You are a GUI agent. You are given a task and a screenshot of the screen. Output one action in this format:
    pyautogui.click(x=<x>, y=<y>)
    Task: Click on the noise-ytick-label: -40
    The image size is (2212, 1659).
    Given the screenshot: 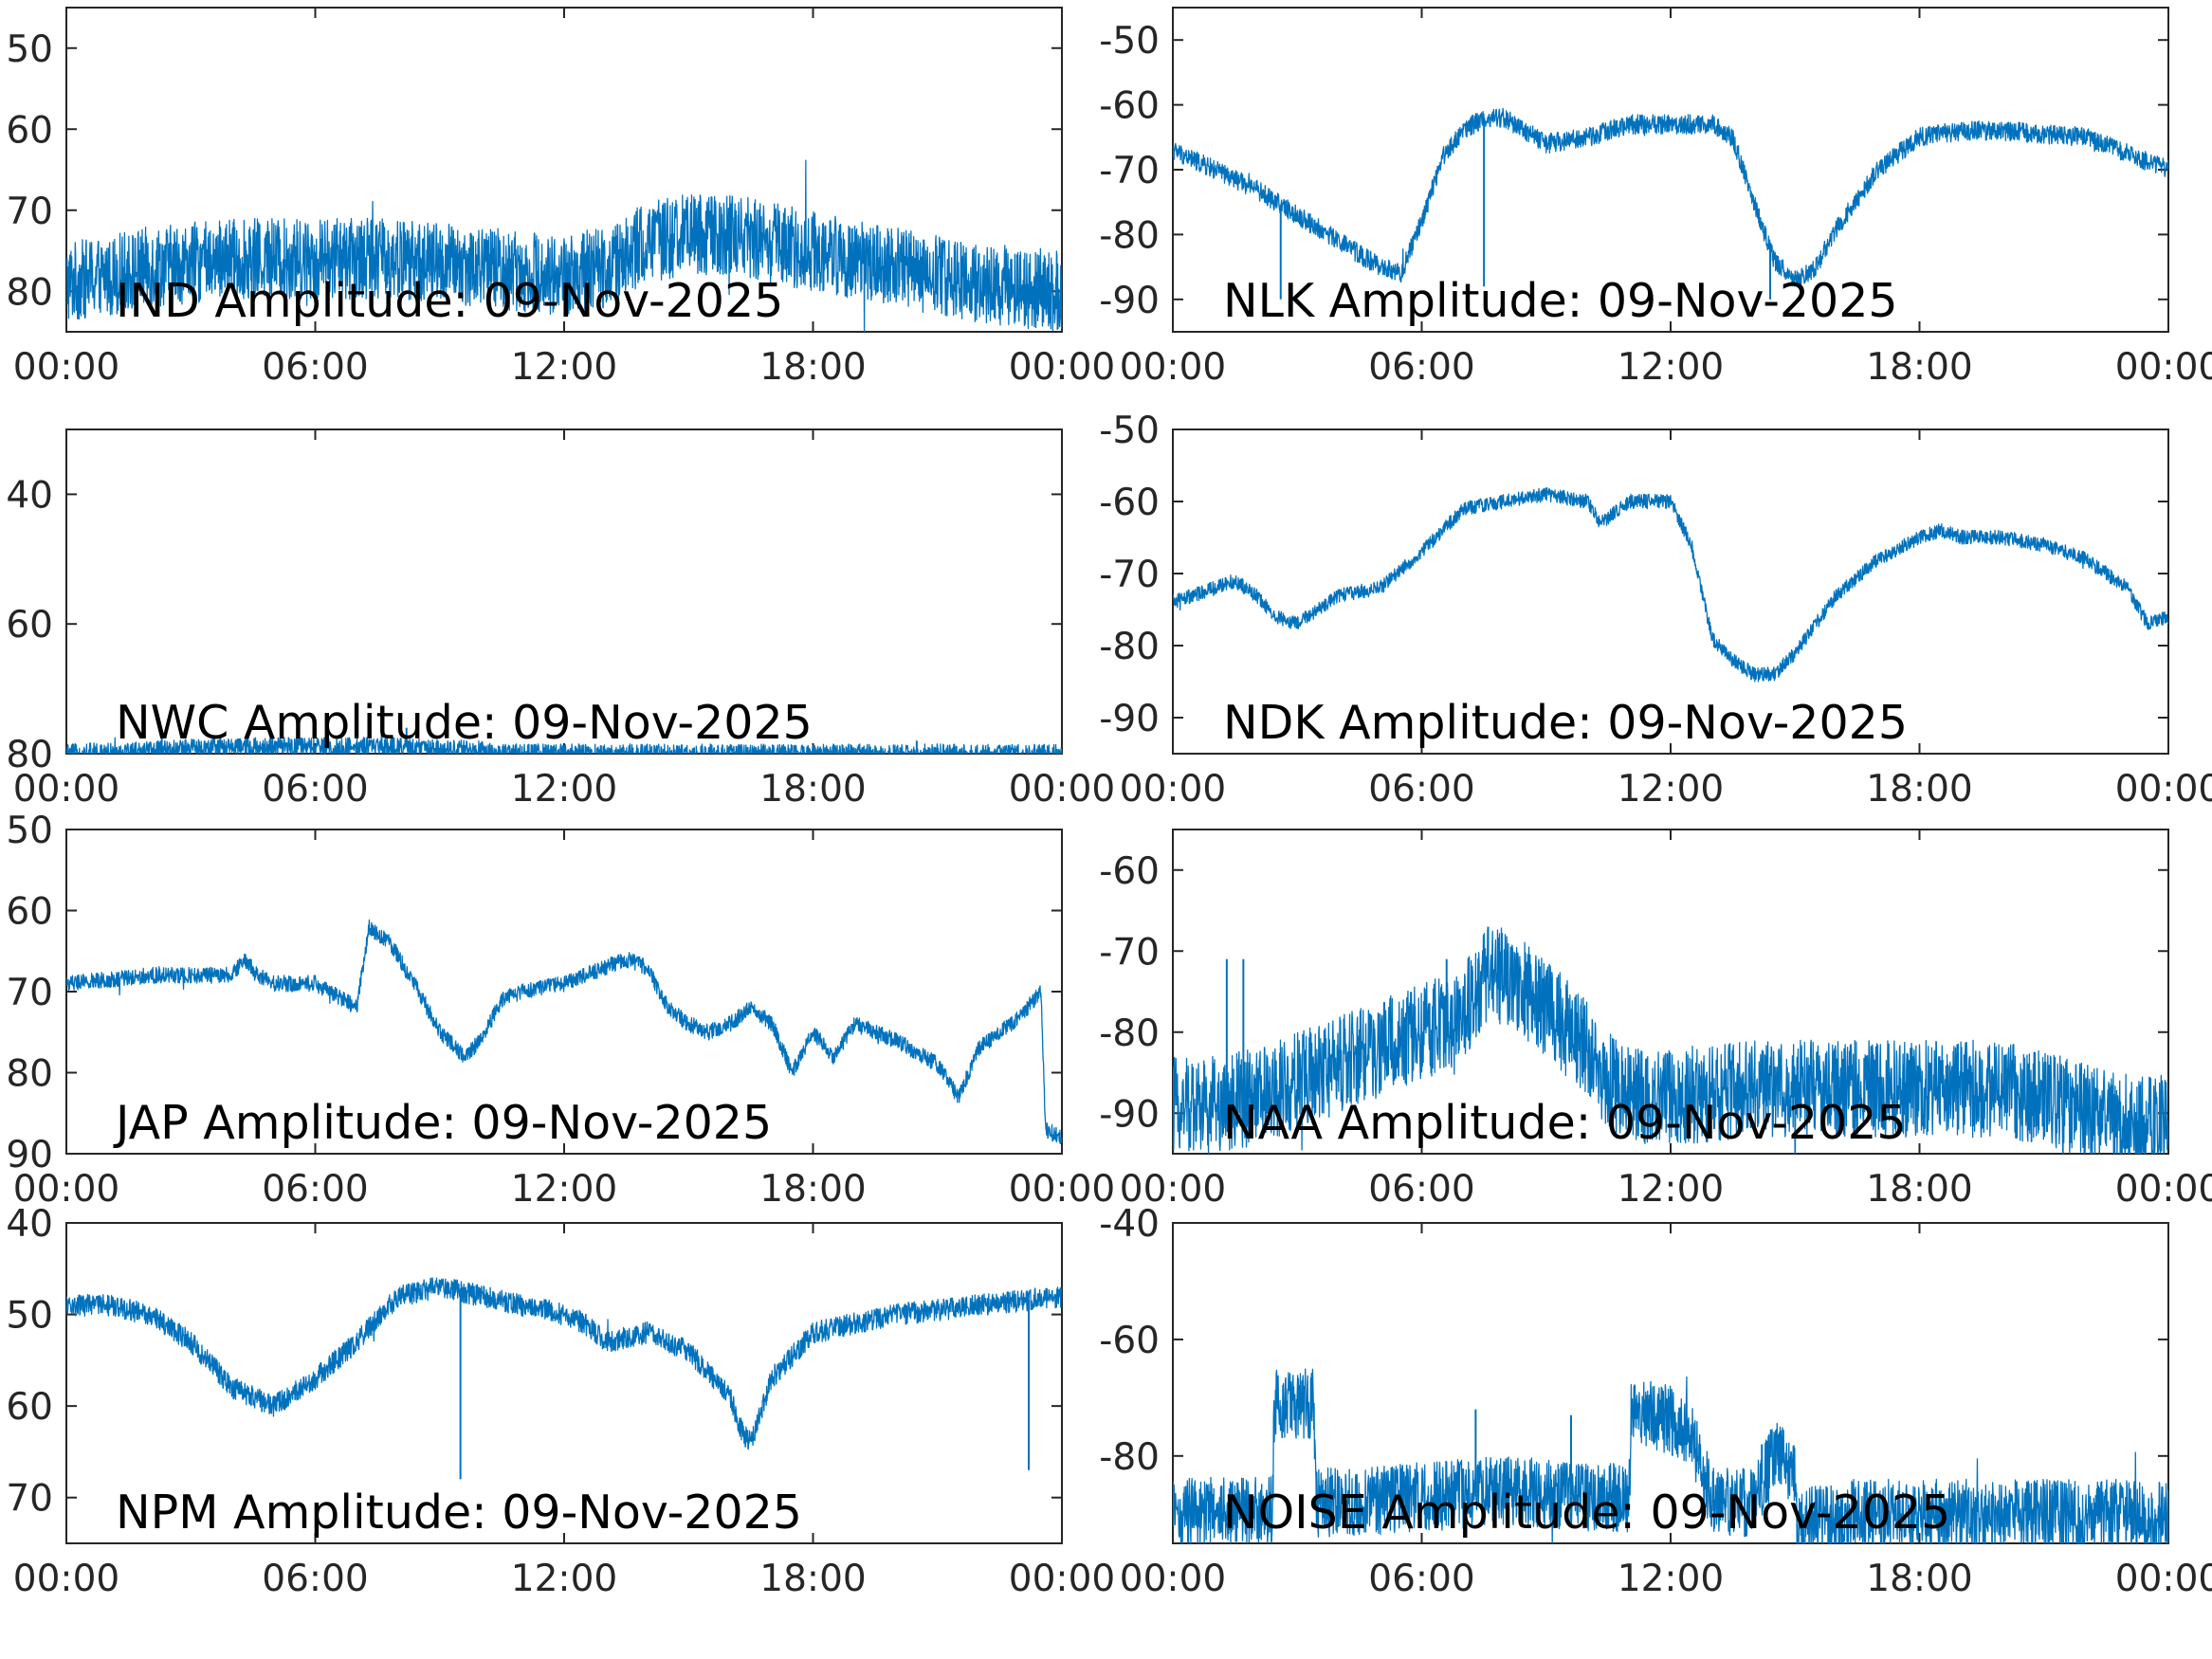 What is the action you would take?
    pyautogui.click(x=1129, y=1224)
    